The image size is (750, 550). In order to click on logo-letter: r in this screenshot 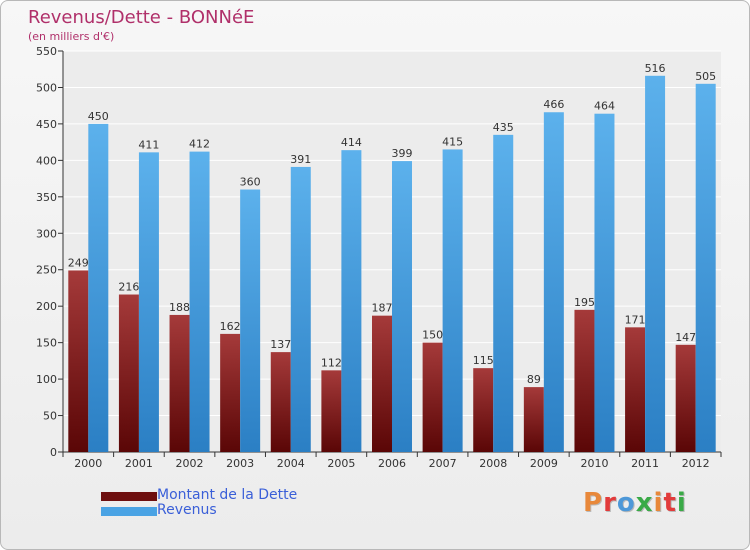, I will do `click(610, 503)`.